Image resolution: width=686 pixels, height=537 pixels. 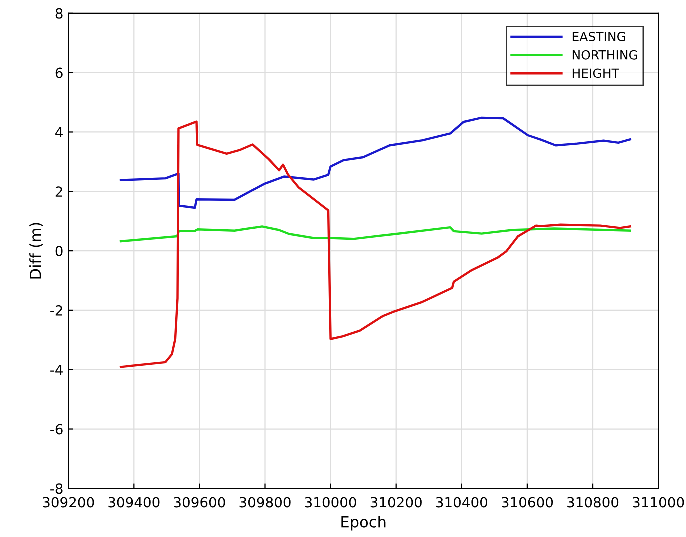 What do you see at coordinates (37, 251) in the screenshot?
I see `y-axis-title: Diff (m)` at bounding box center [37, 251].